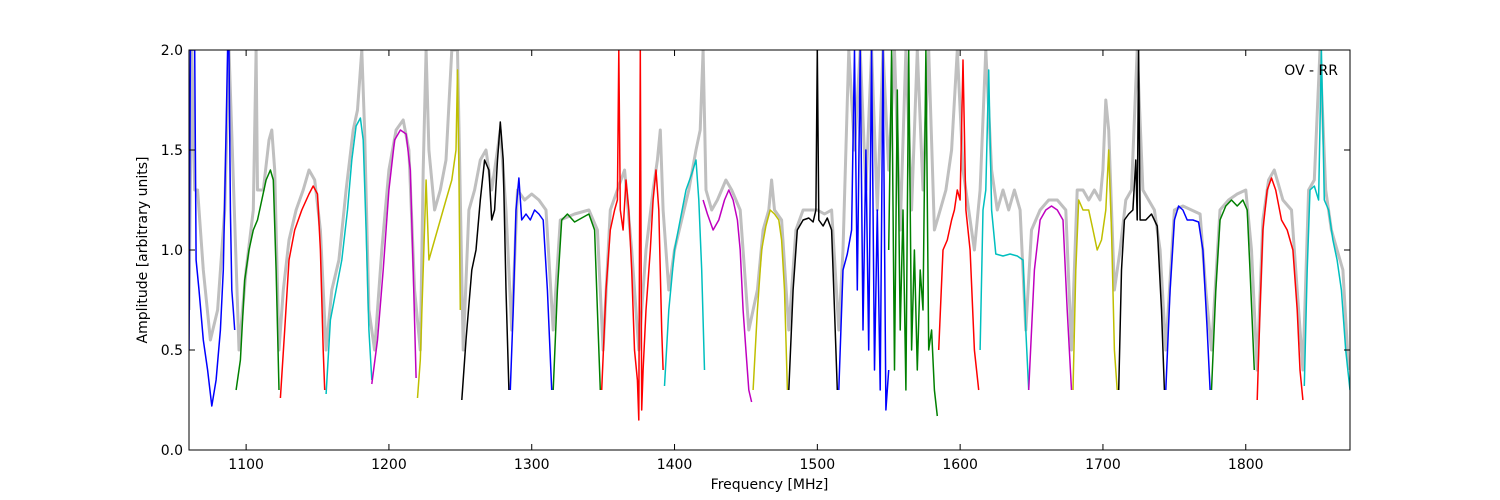 Image resolution: width=1500 pixels, height=500 pixels. Describe the element at coordinates (389, 465) in the screenshot. I see `x-tick-label: 1200` at that location.